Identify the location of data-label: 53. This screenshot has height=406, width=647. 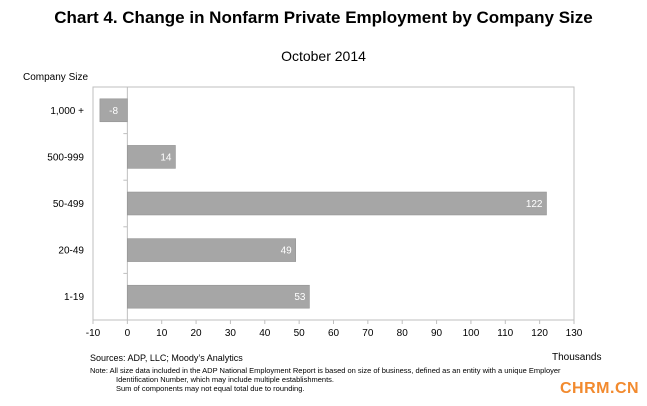
(300, 297).